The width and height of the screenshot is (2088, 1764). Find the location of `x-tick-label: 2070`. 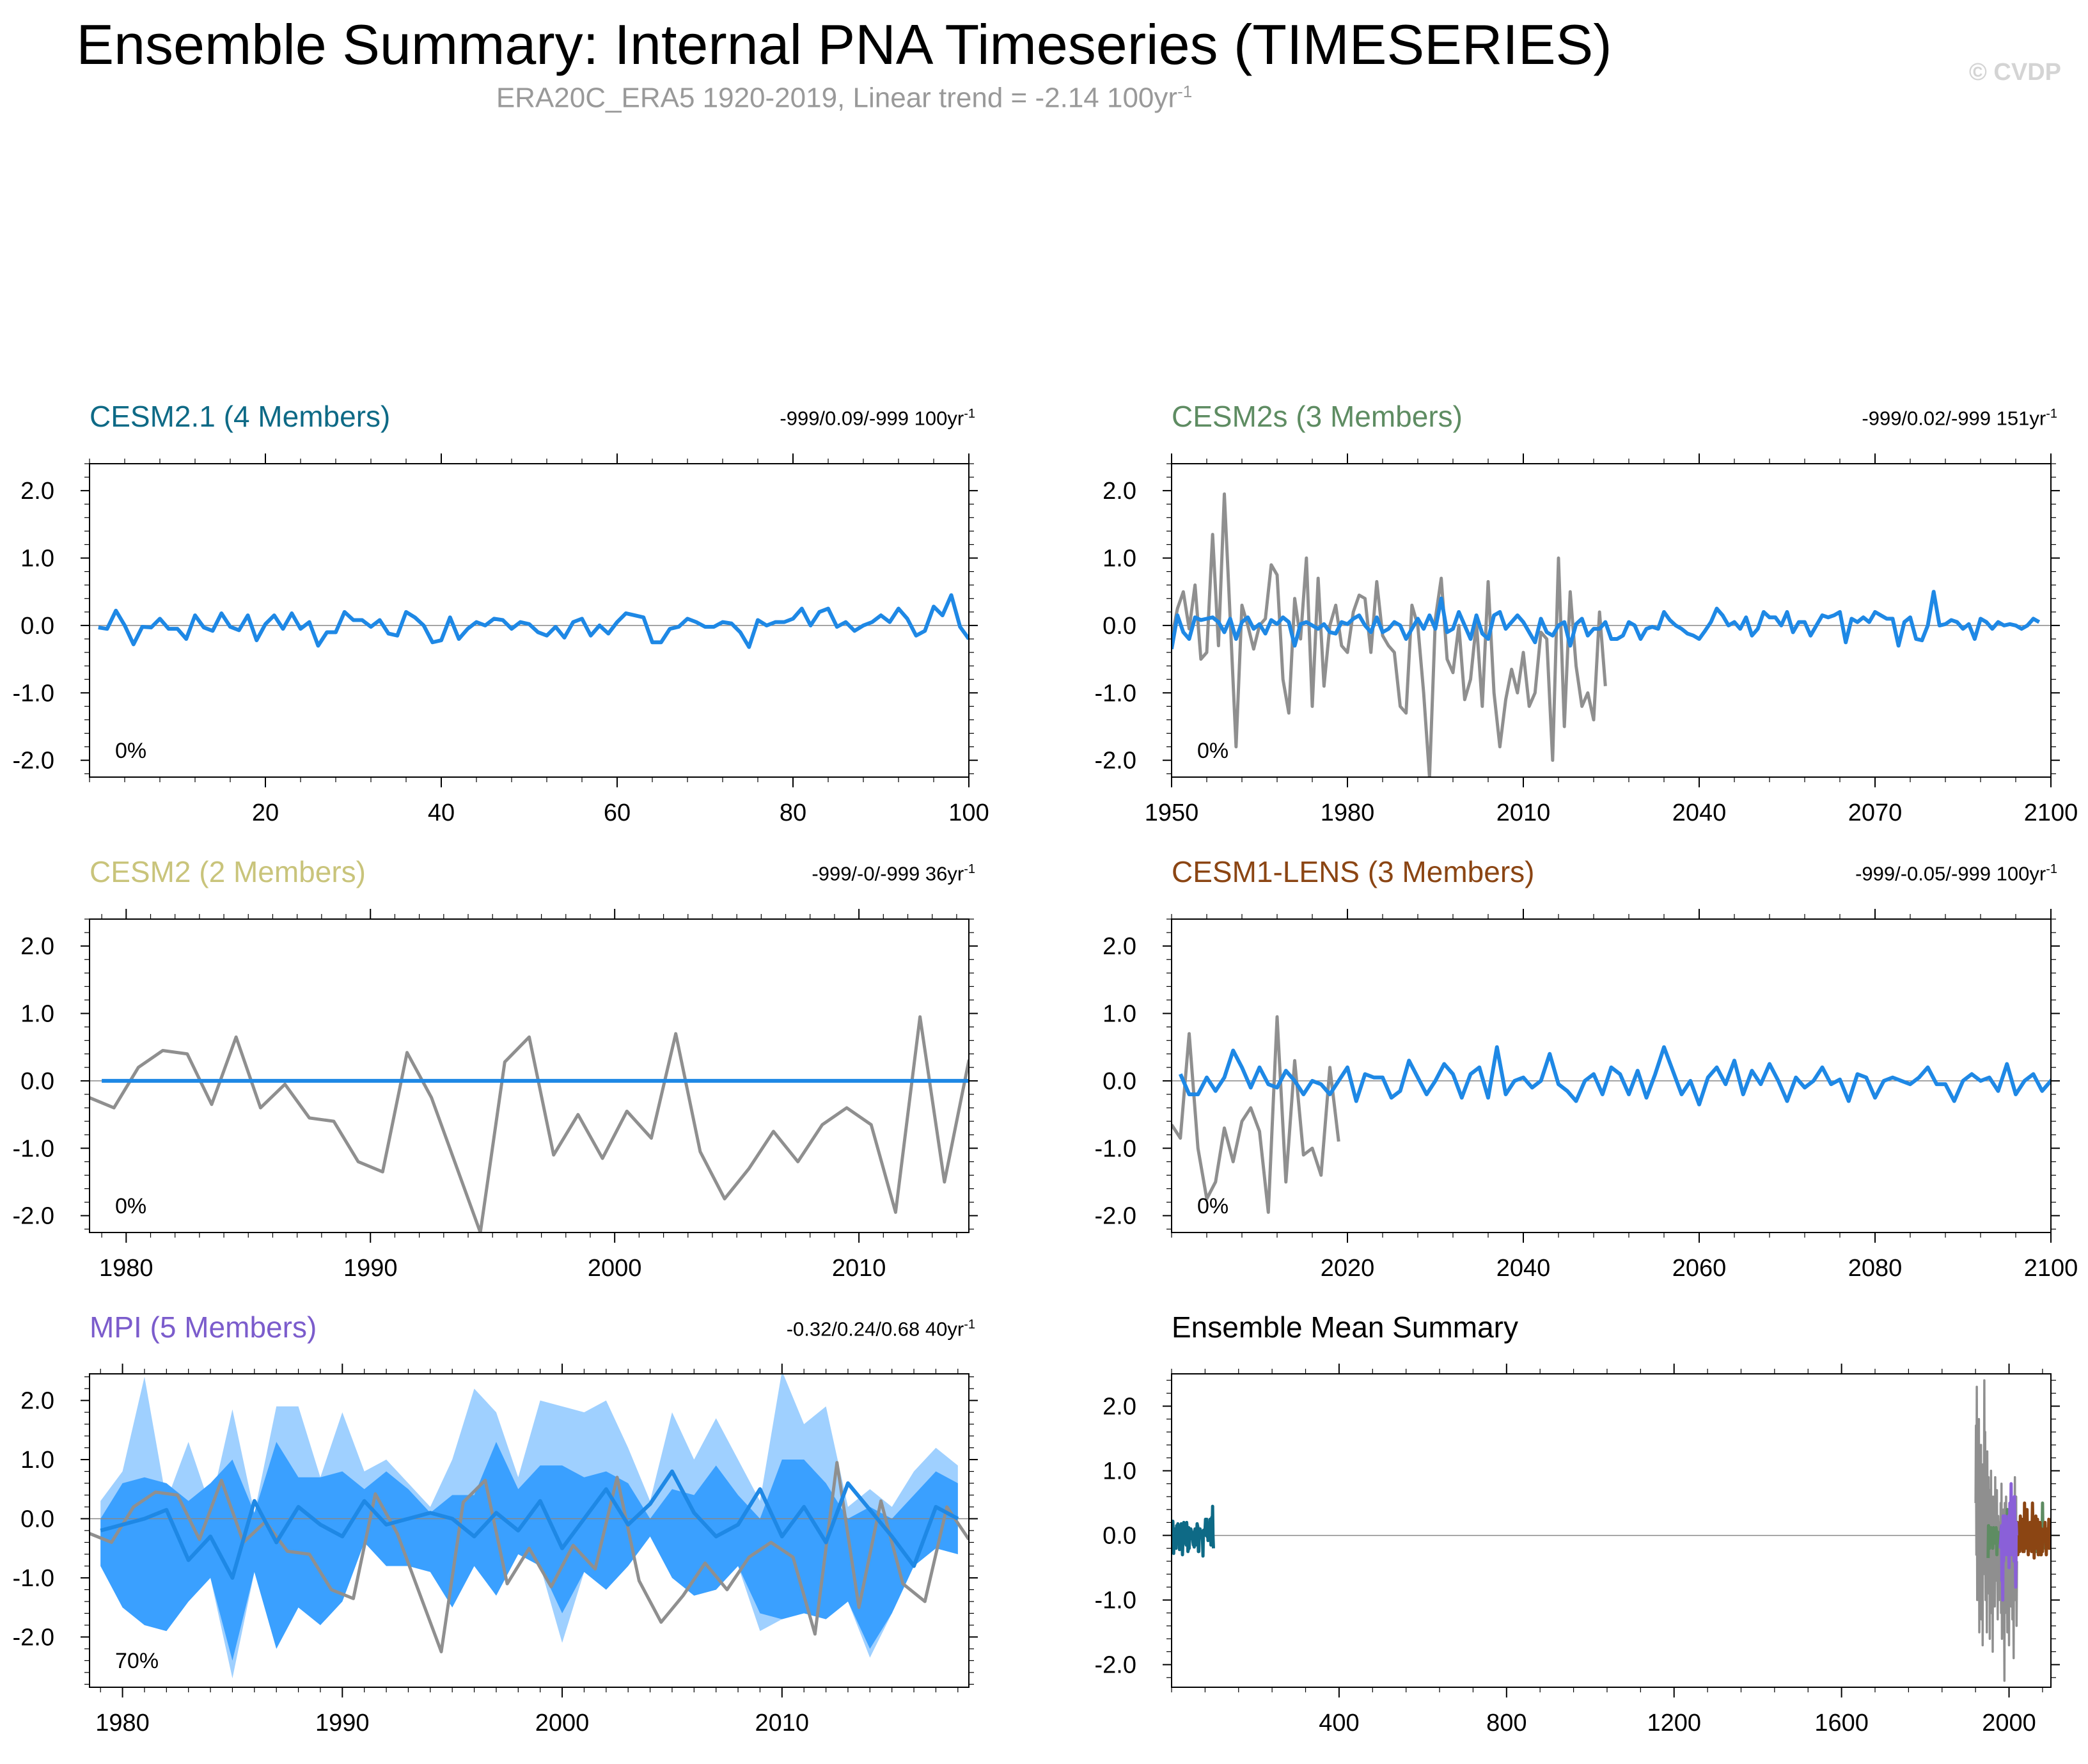

x-tick-label: 2070 is located at coordinates (1875, 813).